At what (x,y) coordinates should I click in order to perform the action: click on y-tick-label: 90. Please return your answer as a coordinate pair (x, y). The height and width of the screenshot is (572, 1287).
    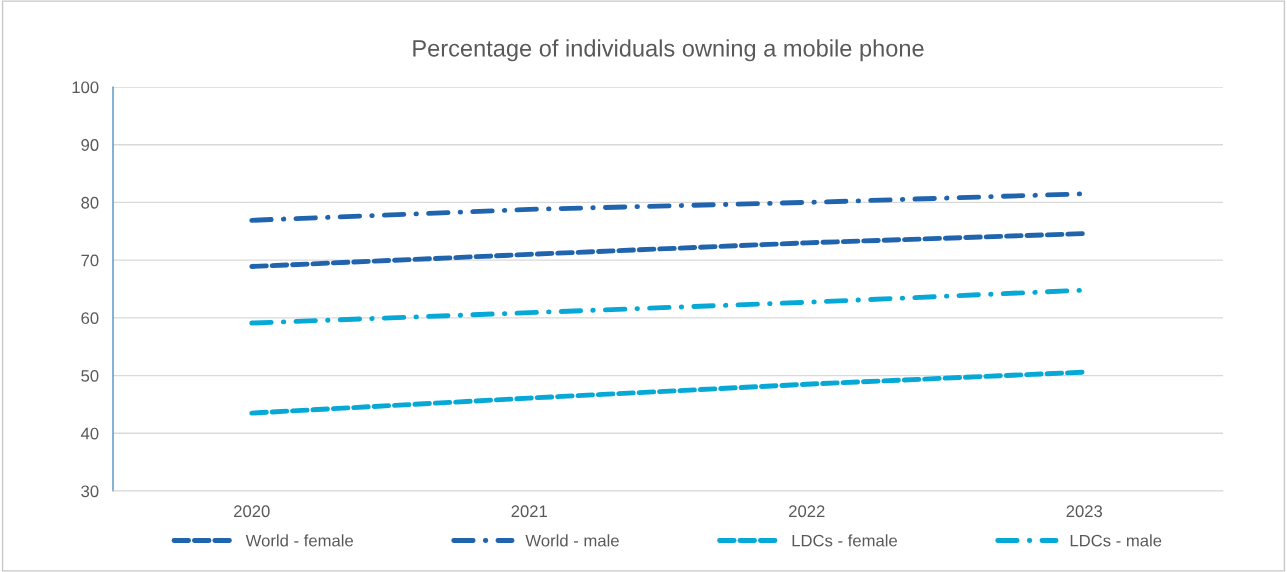
    Looking at the image, I should click on (90, 145).